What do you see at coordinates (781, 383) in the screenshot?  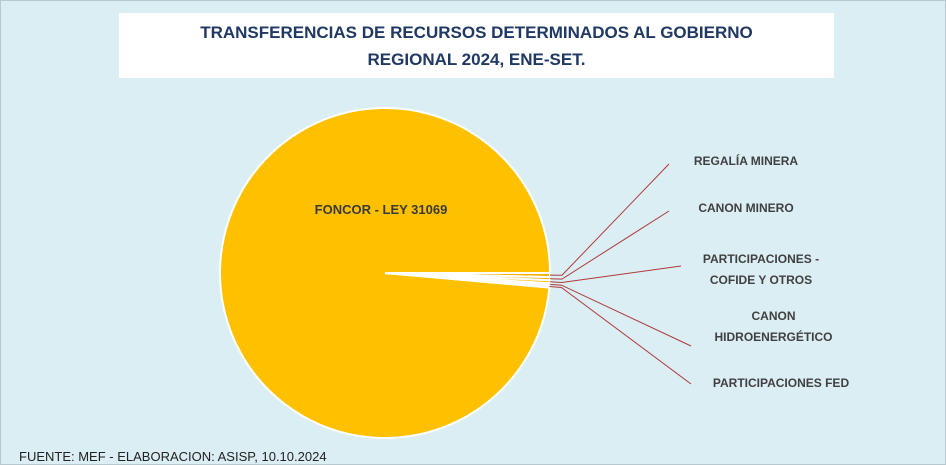 I see `slice-label: PARTICIPACIONES FED` at bounding box center [781, 383].